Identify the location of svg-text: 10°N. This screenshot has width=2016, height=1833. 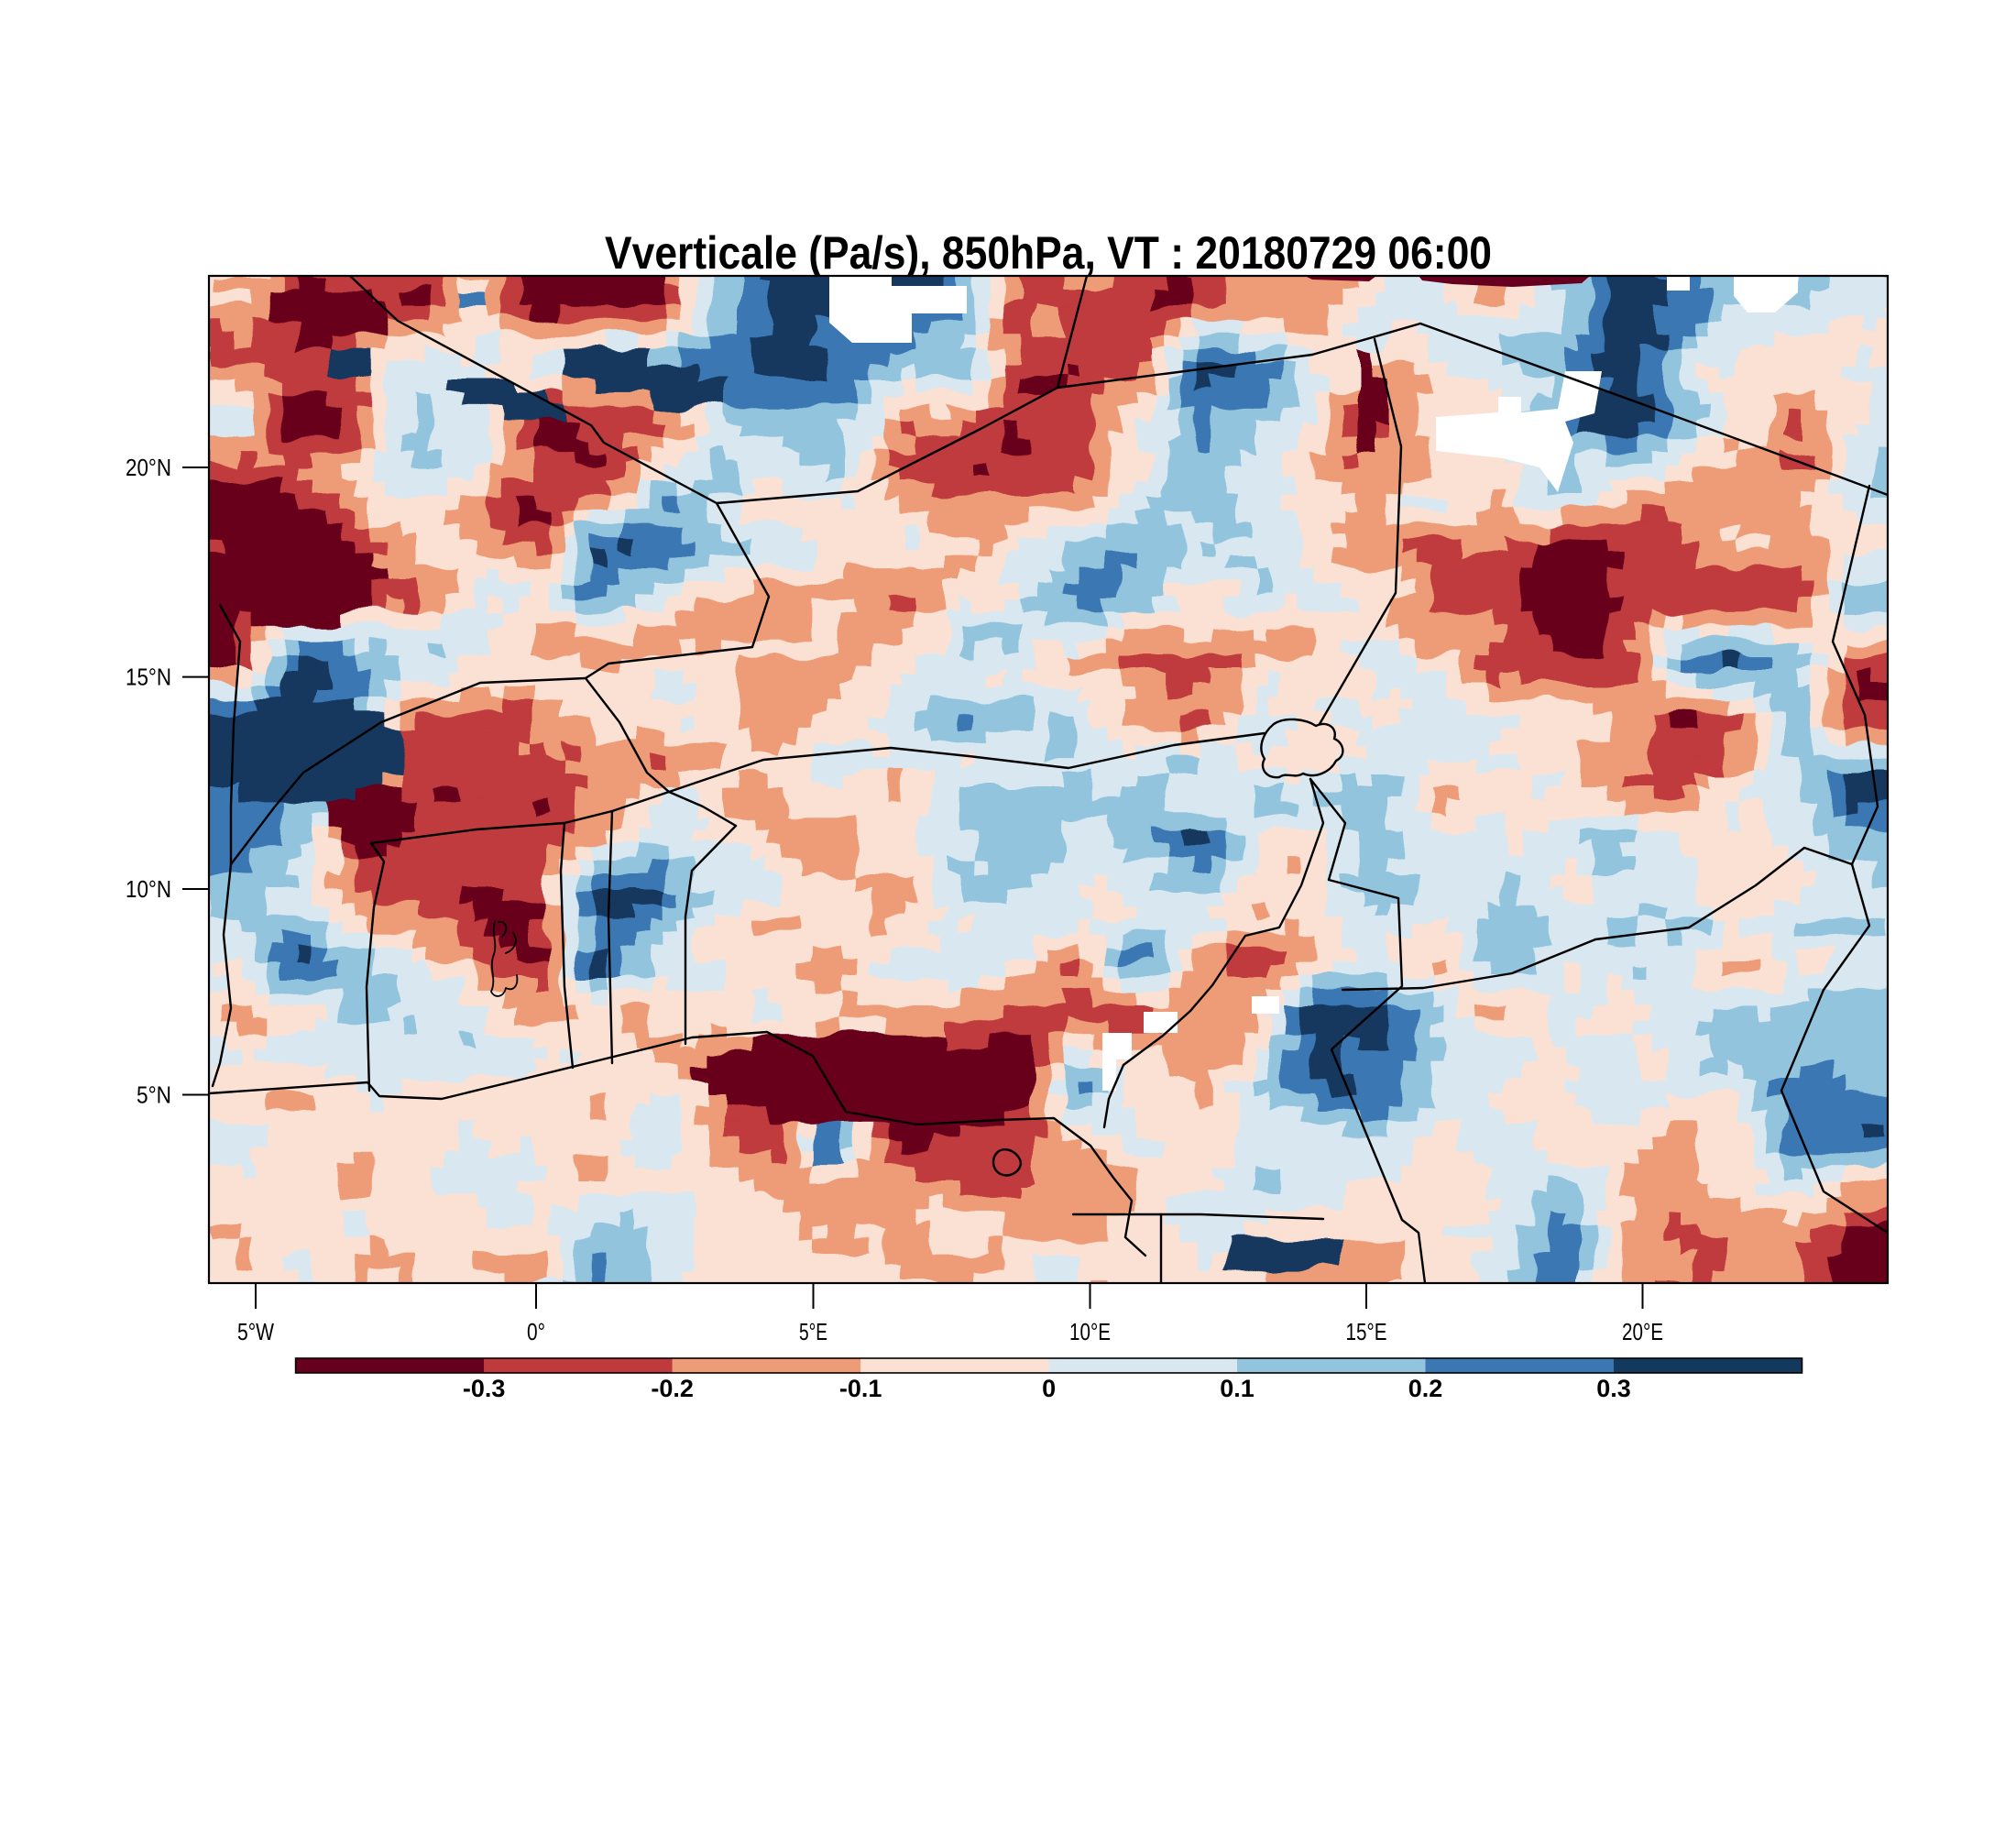
(148, 889).